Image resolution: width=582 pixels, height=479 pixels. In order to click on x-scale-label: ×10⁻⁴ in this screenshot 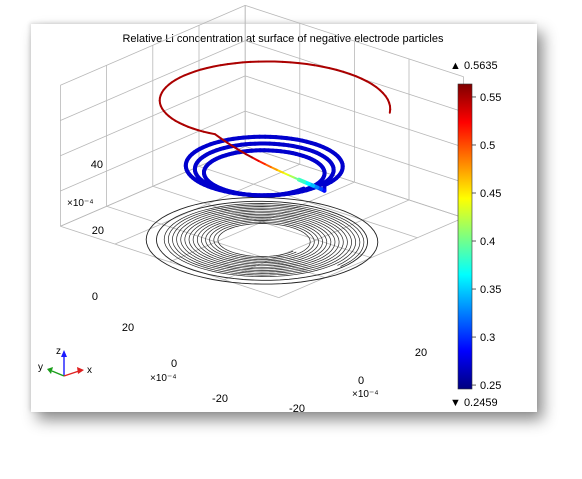, I will do `click(365, 394)`.